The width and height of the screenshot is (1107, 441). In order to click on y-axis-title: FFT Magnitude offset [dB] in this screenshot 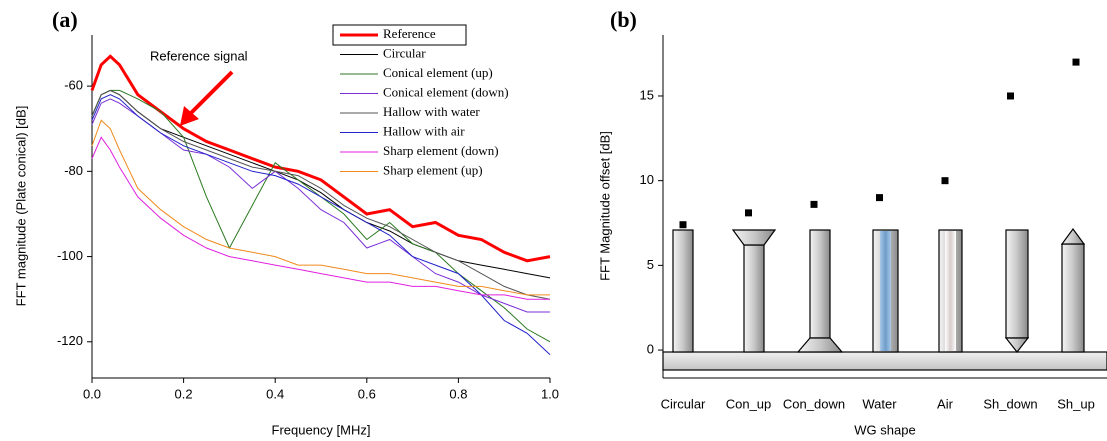, I will do `click(604, 206)`.